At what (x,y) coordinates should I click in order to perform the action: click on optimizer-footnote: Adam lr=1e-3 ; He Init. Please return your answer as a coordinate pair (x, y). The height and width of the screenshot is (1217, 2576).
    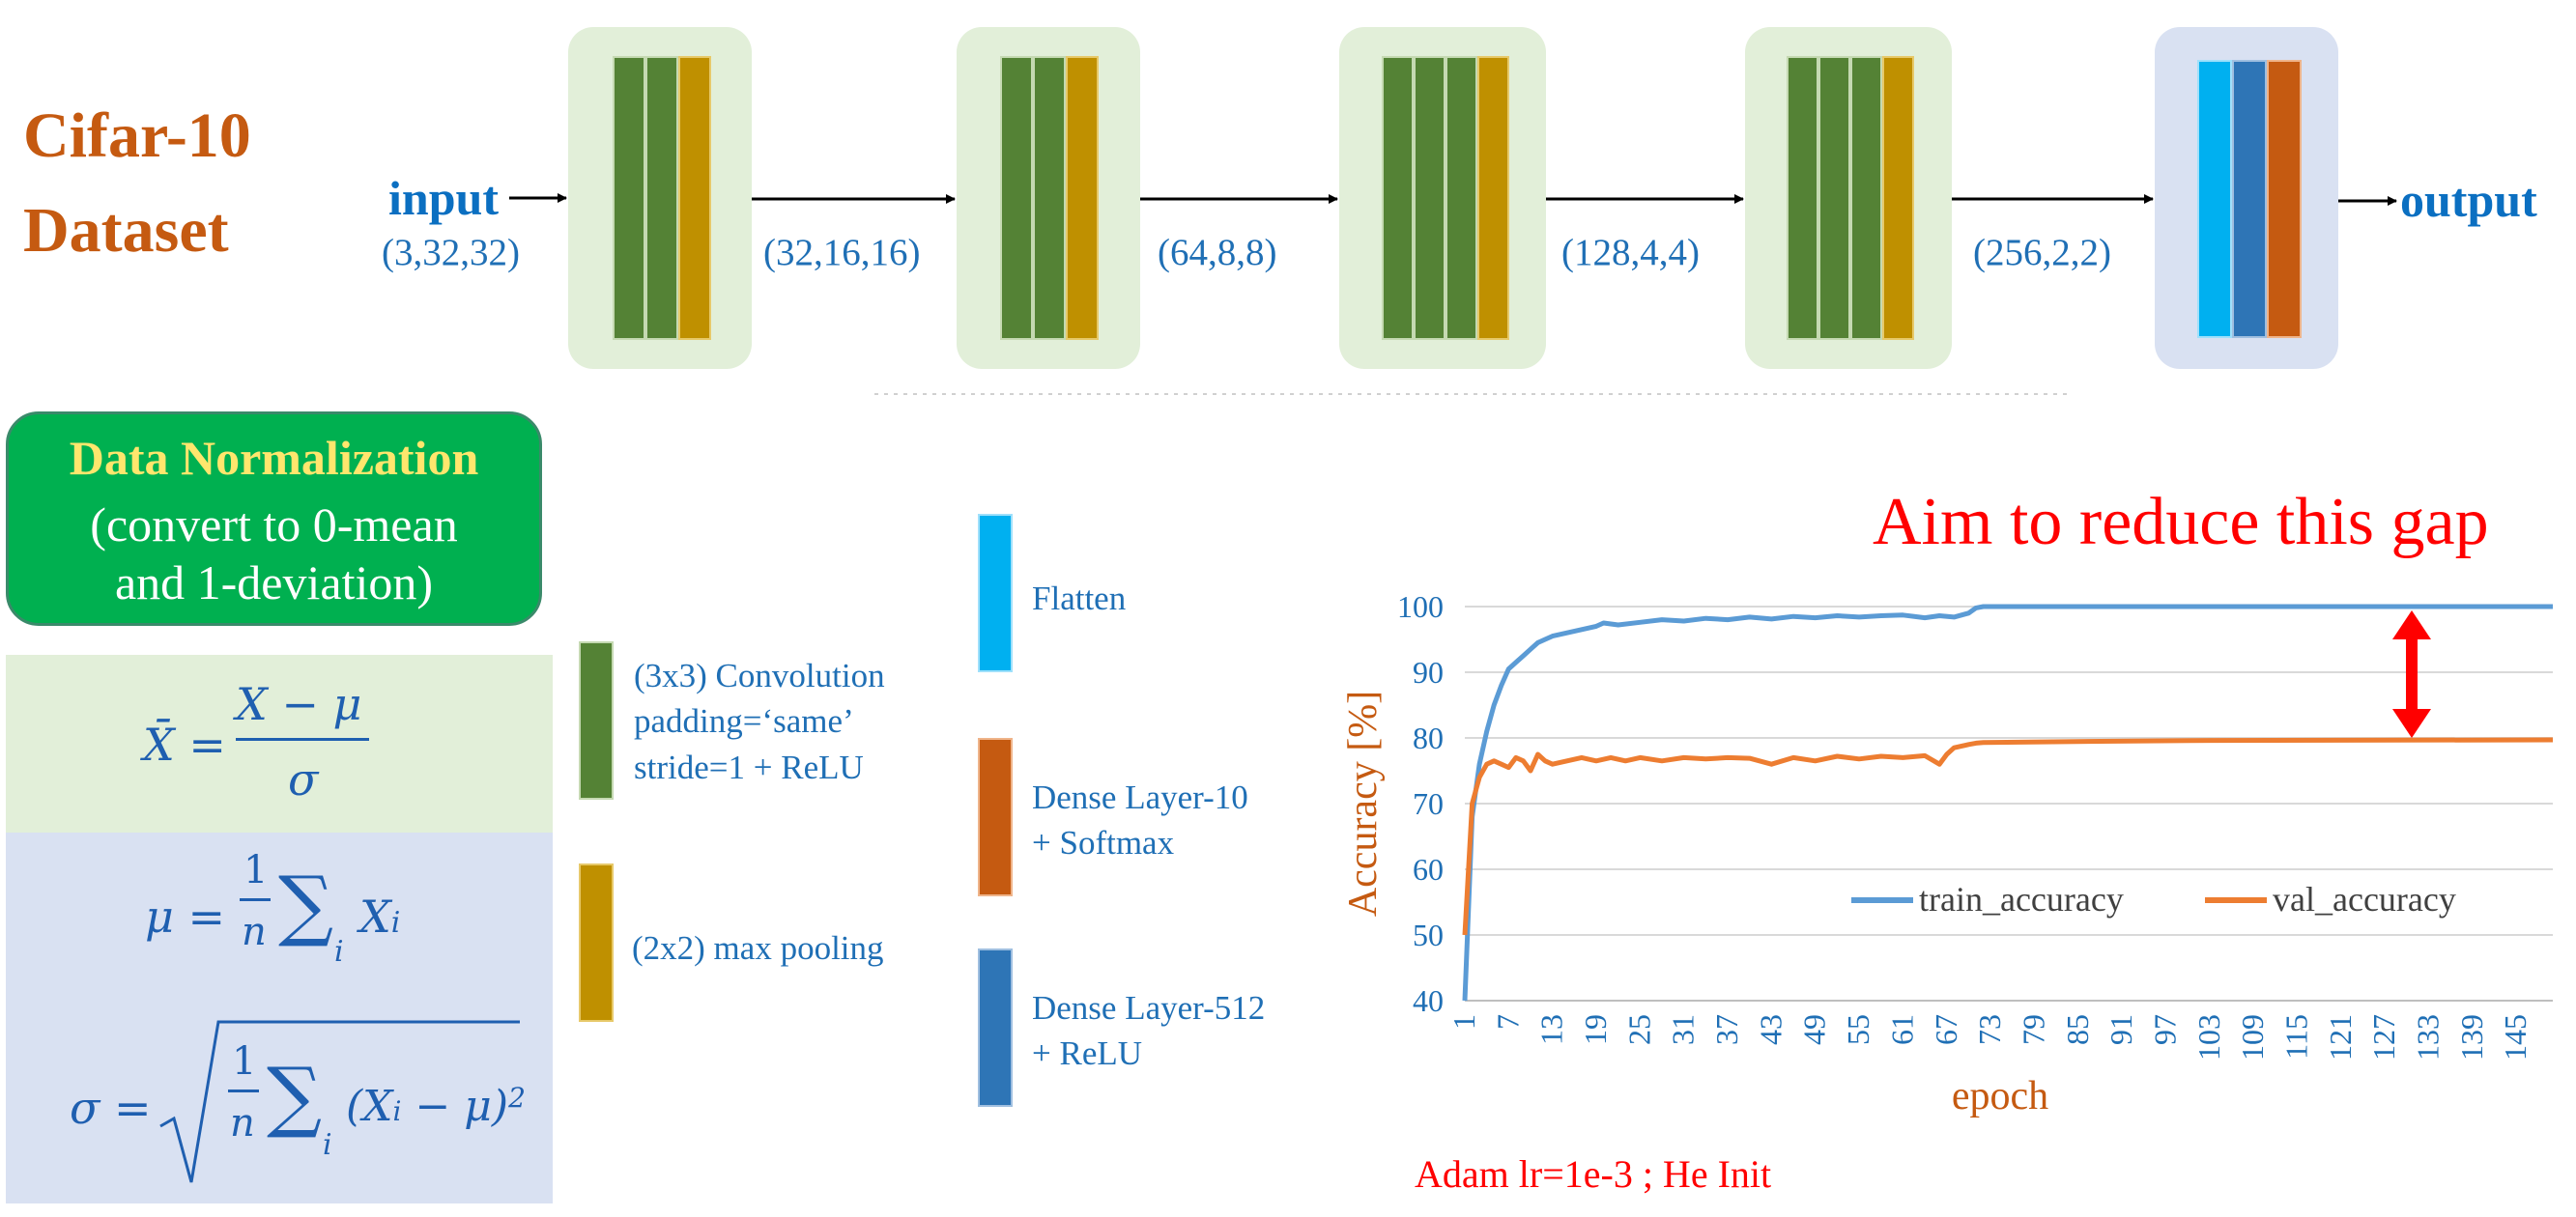
    Looking at the image, I should click on (1594, 1174).